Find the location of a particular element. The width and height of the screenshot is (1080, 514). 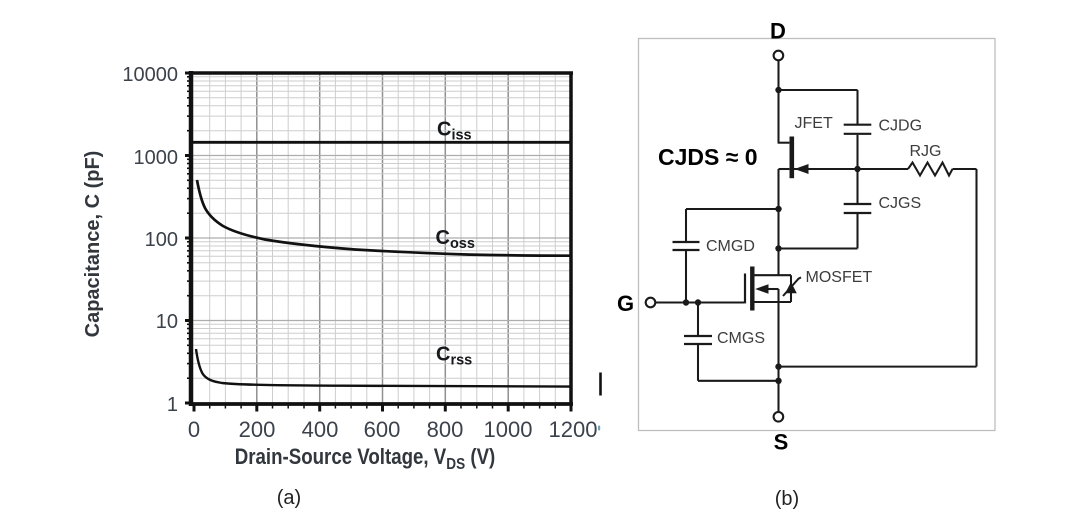

svg-text: CJDG is located at coordinates (901, 126).